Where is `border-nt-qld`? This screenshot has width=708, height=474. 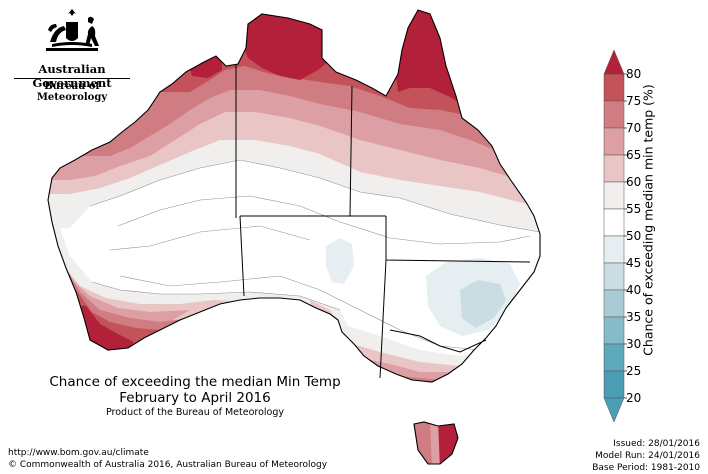 border-nt-qld is located at coordinates (351, 151).